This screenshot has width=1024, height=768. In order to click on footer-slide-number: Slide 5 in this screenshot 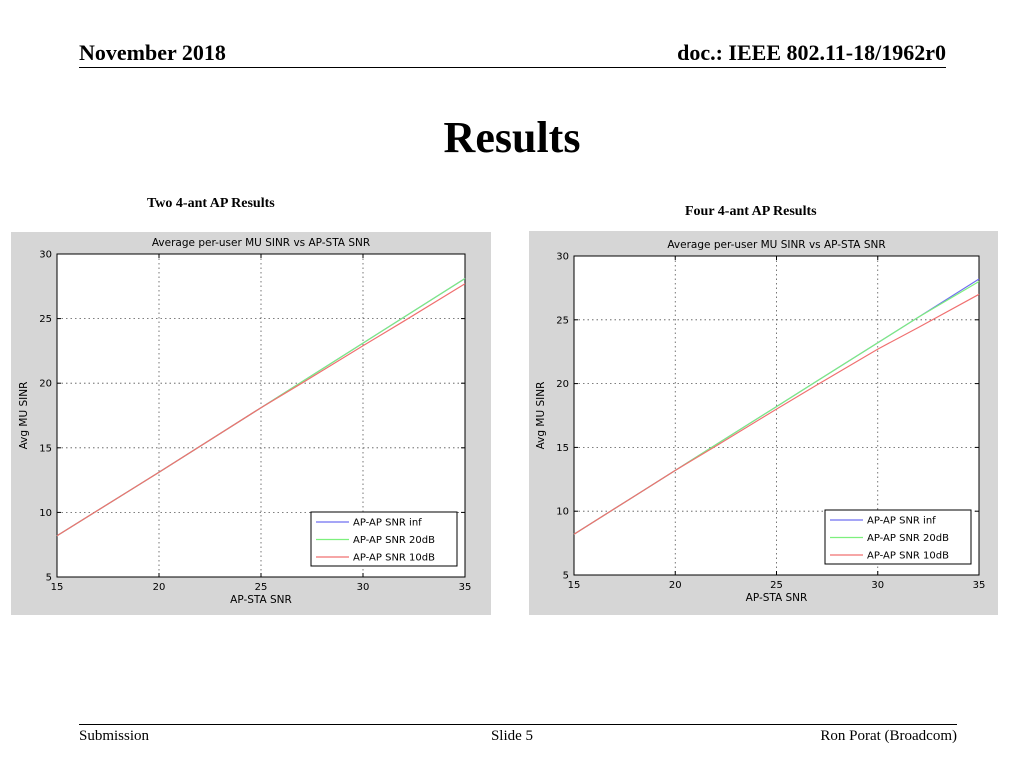, I will do `click(512, 736)`.